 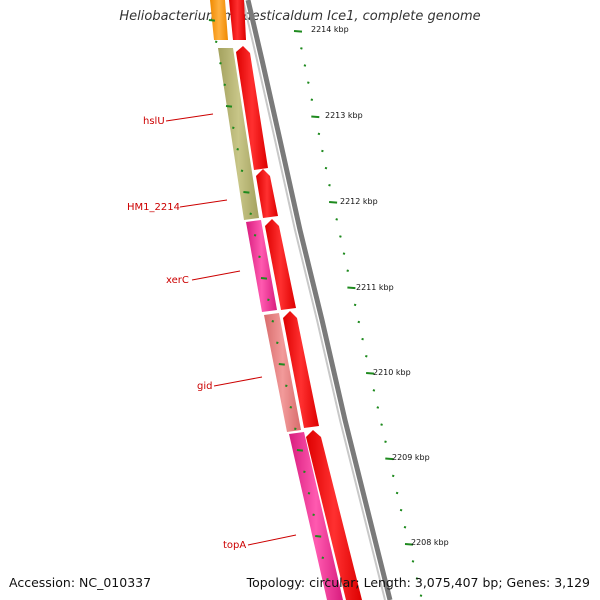 I want to click on gene-label-hslU: hslU, so click(x=154, y=121).